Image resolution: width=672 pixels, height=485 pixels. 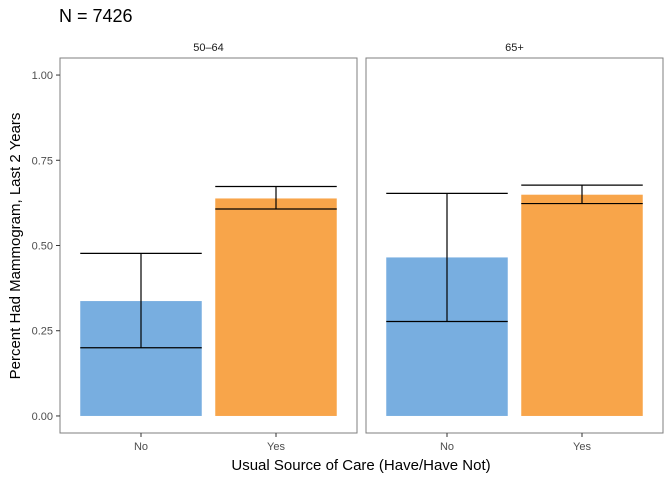 What do you see at coordinates (360, 465) in the screenshot?
I see `x-axis-title: Usual Source of Care (Have/Have Not)` at bounding box center [360, 465].